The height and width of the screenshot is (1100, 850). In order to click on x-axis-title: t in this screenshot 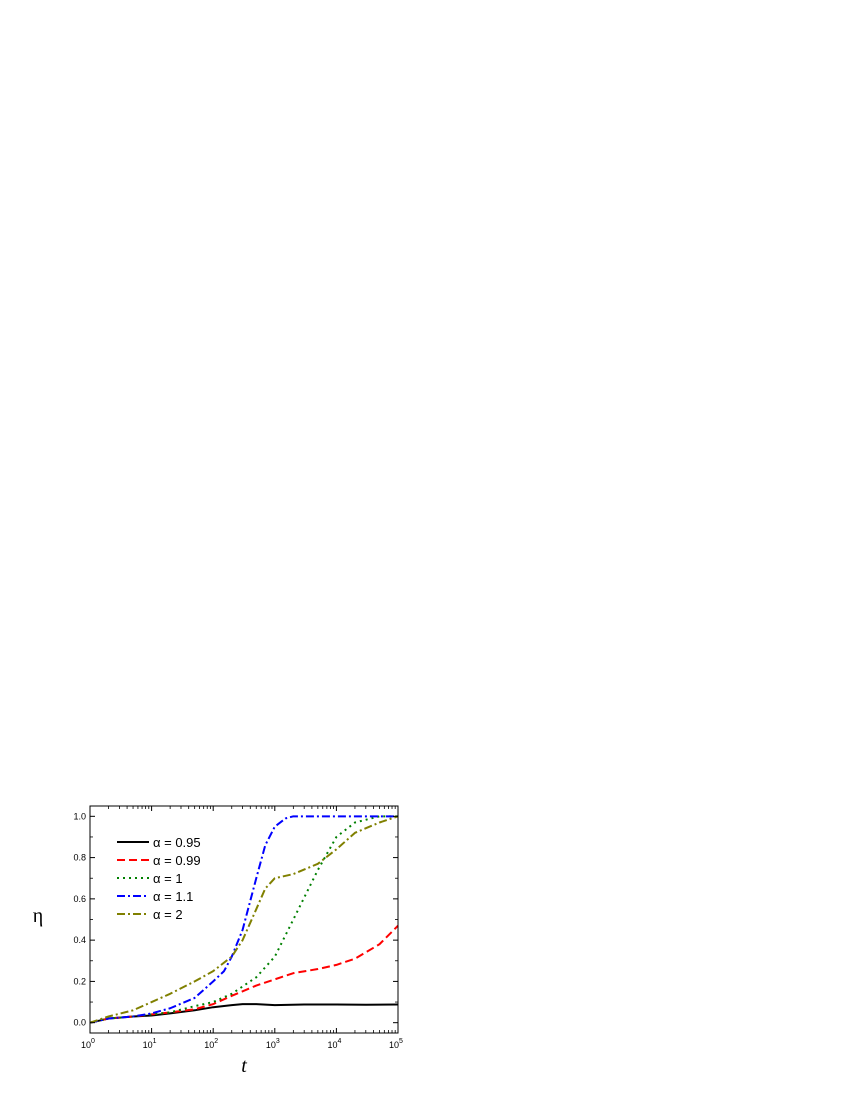, I will do `click(244, 1066)`.